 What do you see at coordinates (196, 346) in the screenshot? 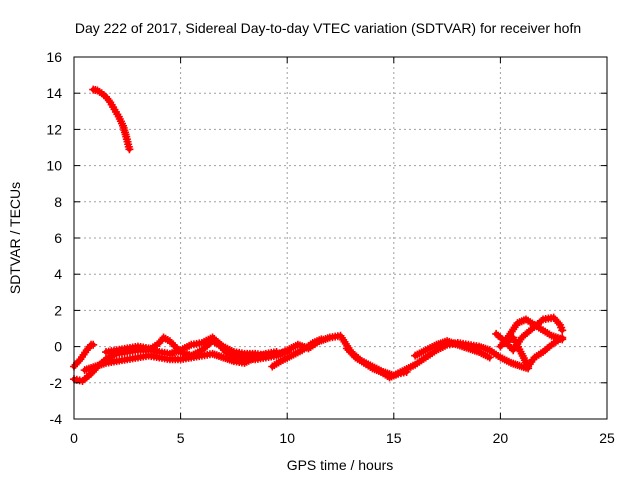
I see `series-band-upper` at bounding box center [196, 346].